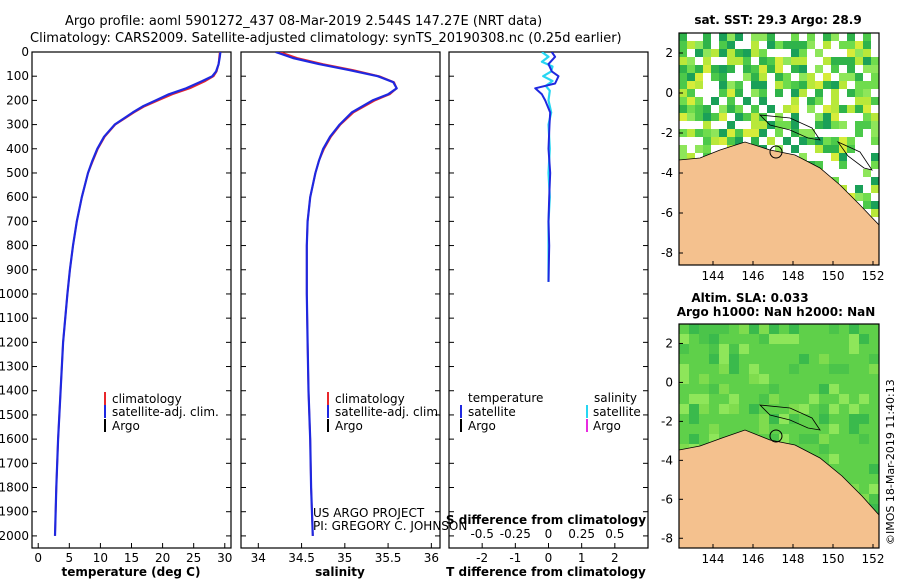  Describe the element at coordinates (17, 221) in the screenshot. I see `y-tick-label: 700` at that location.